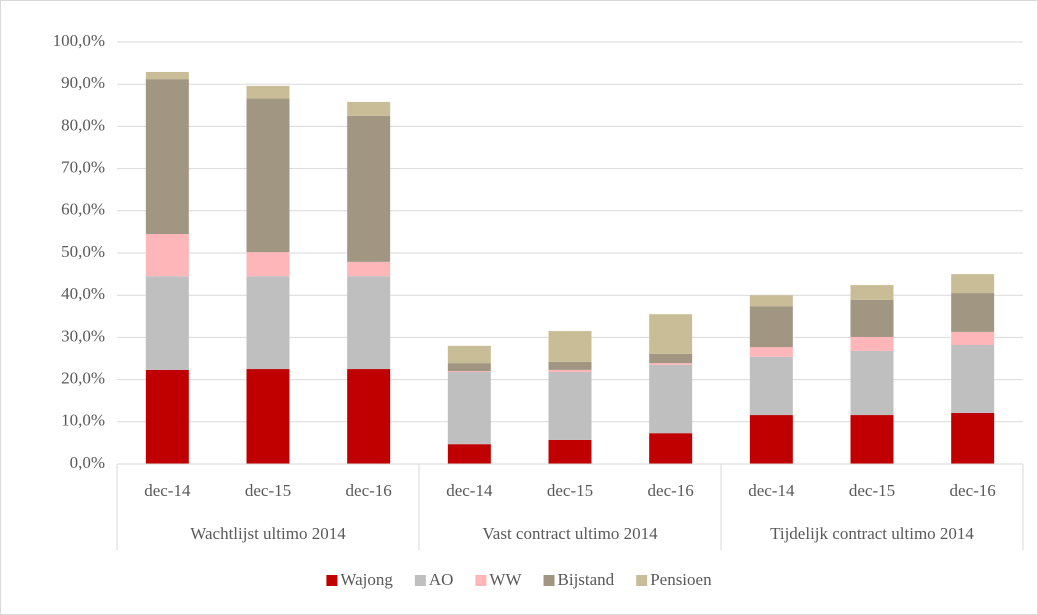  Describe the element at coordinates (83, 251) in the screenshot. I see `y-tick-label: 50,0%` at that location.